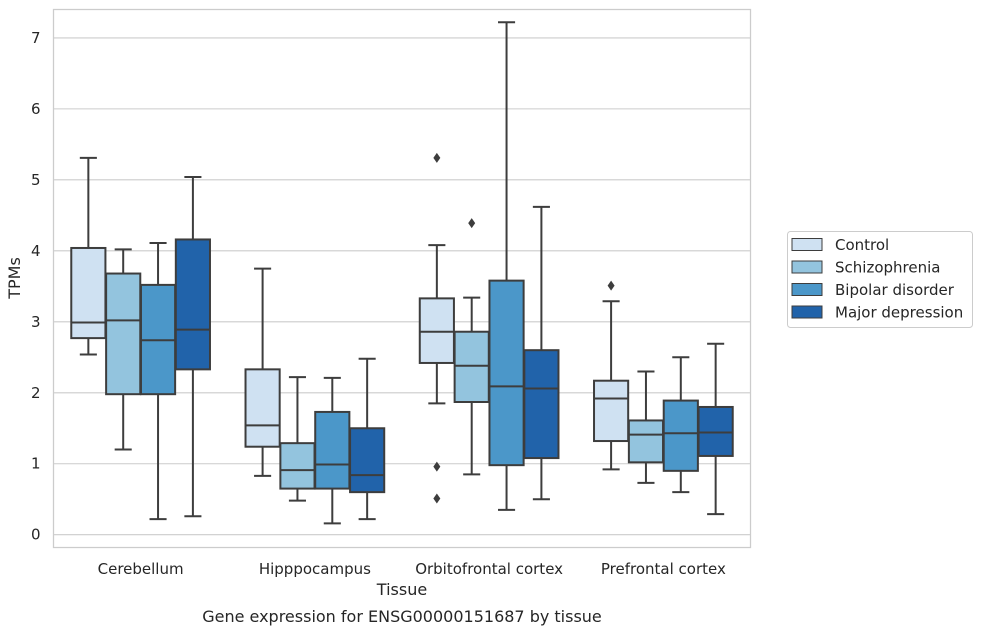 This screenshot has height=634, width=983. I want to click on x-tick-label: Prefrontal cortex, so click(663, 569).